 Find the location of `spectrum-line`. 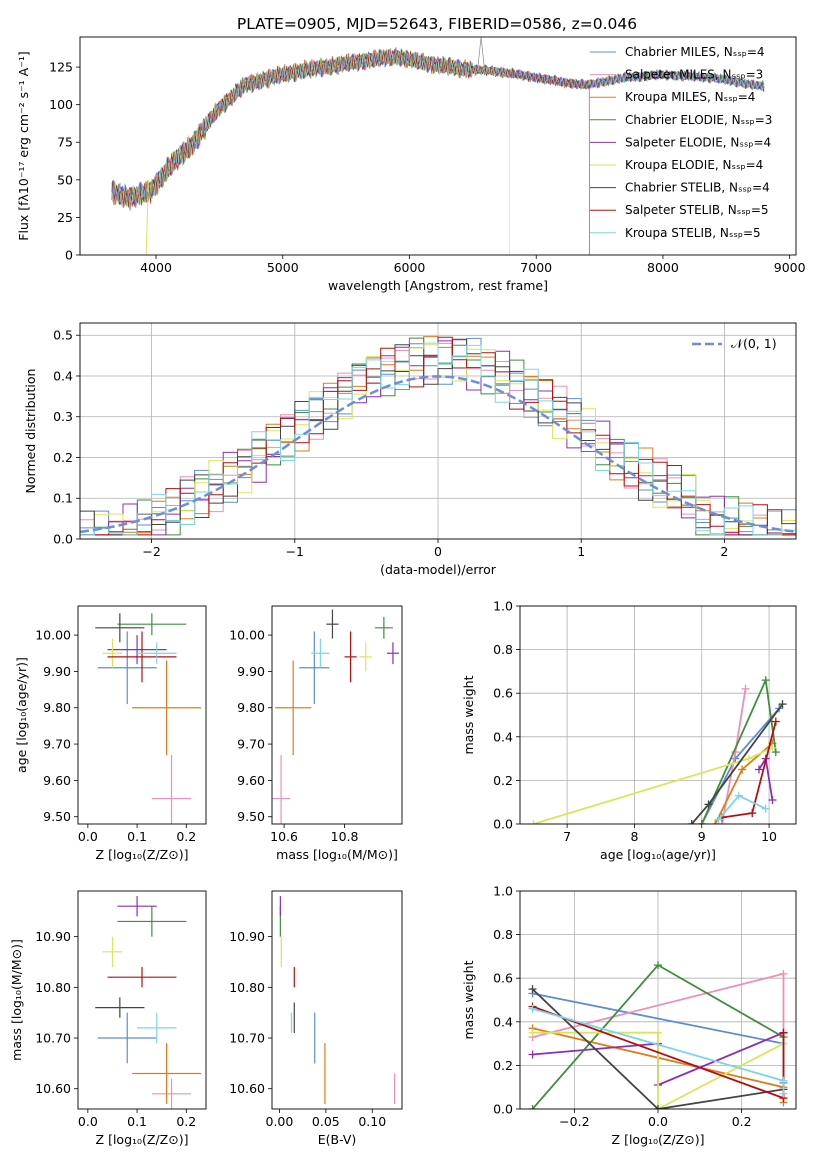

spectrum-line is located at coordinates (350, 151).